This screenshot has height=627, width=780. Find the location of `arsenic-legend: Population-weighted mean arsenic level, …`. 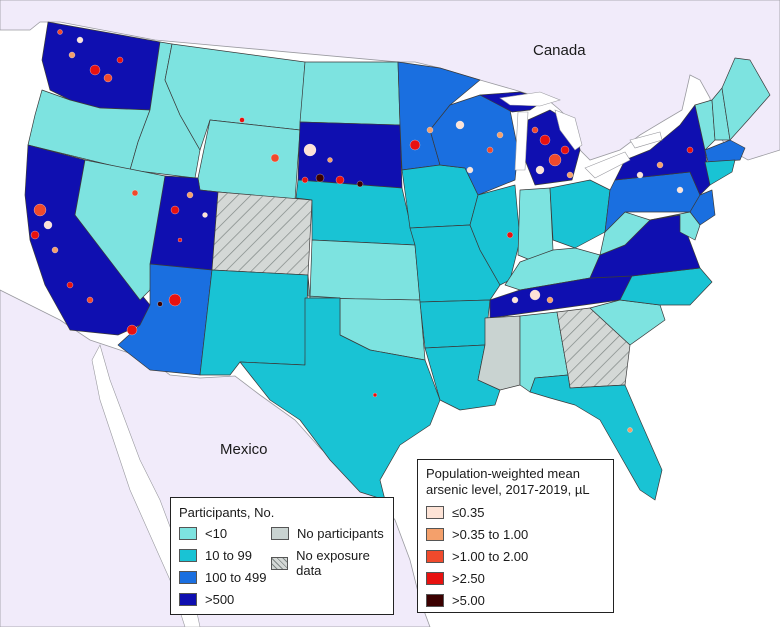

arsenic-legend: Population-weighted mean arsenic level, … is located at coordinates (515, 536).